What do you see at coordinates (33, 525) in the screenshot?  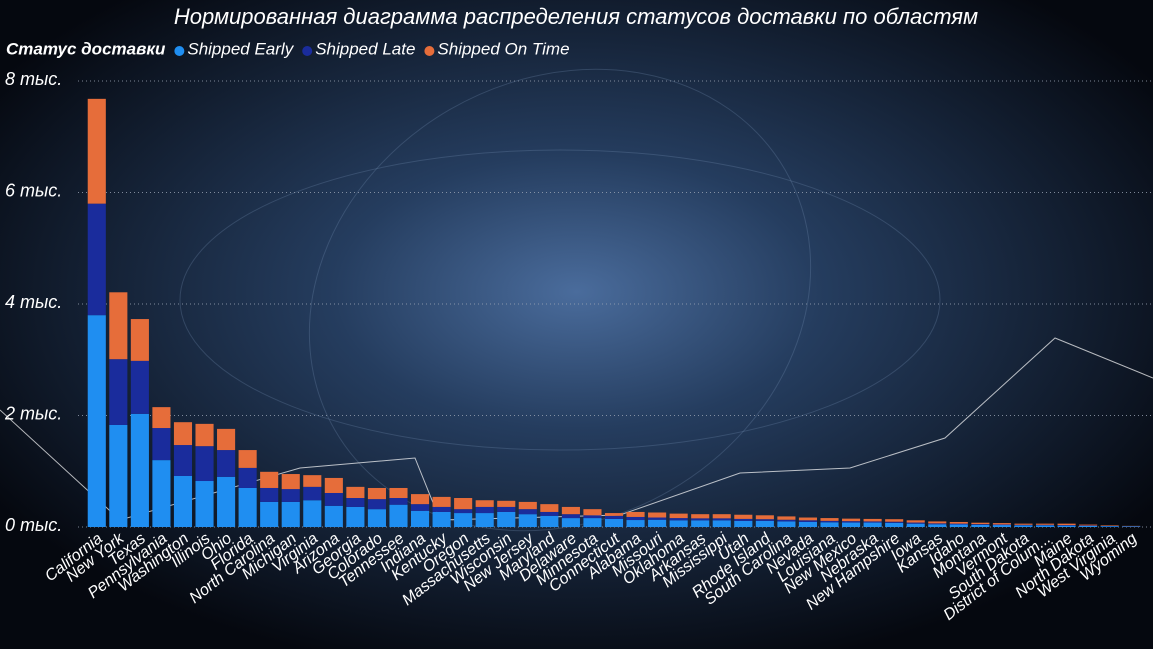 I see `y-tick-label: 0 тыс.` at bounding box center [33, 525].